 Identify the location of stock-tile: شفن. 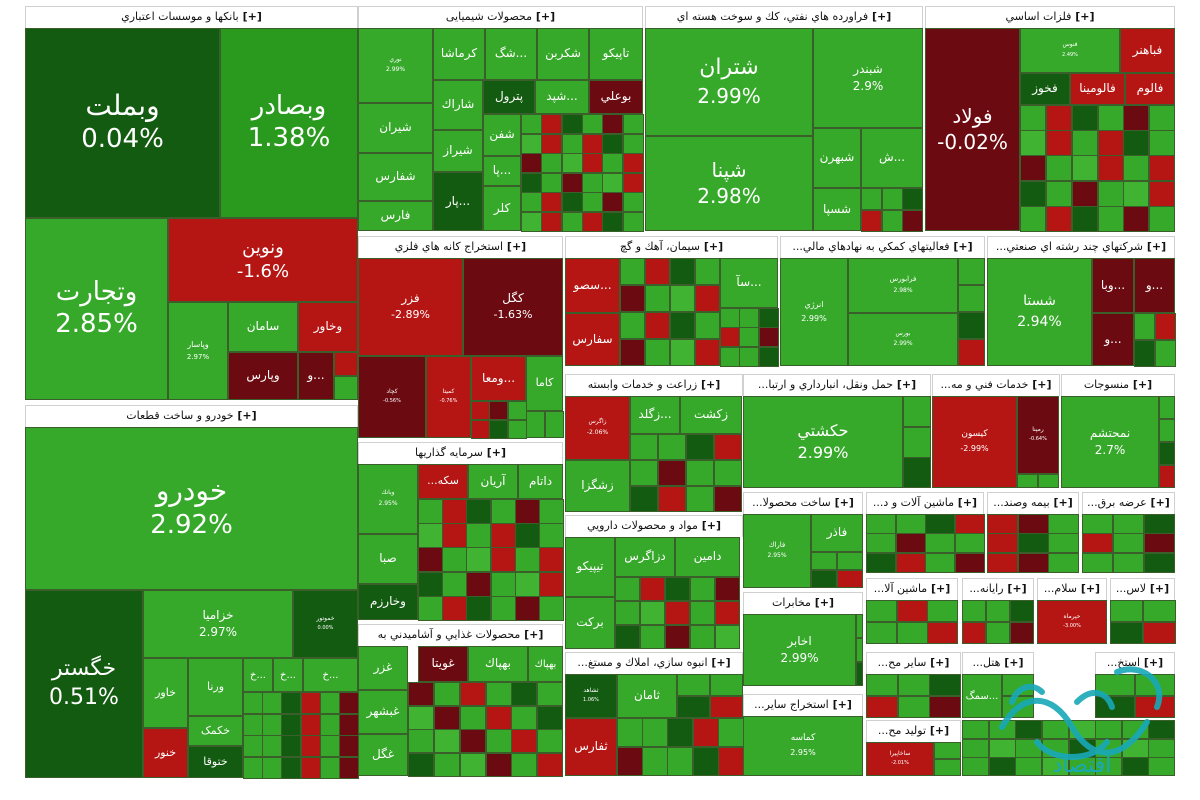
(502, 135).